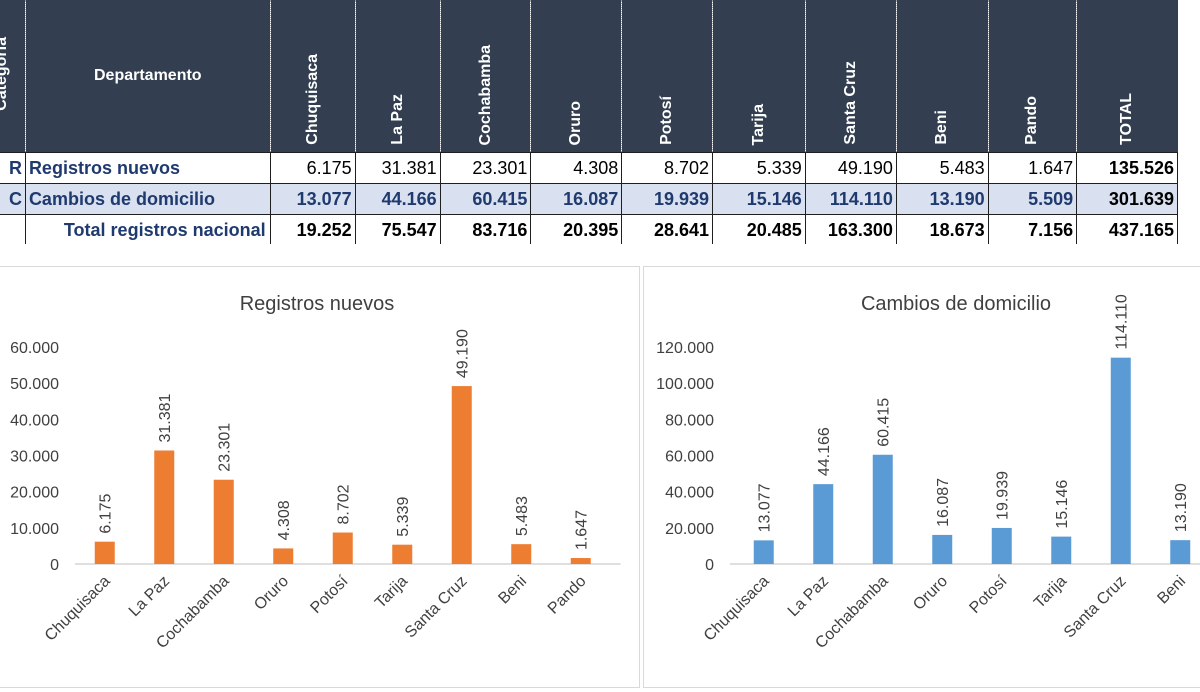 This screenshot has width=1200, height=692. Describe the element at coordinates (463, 353) in the screenshot. I see `data-label: 49.190` at that location.